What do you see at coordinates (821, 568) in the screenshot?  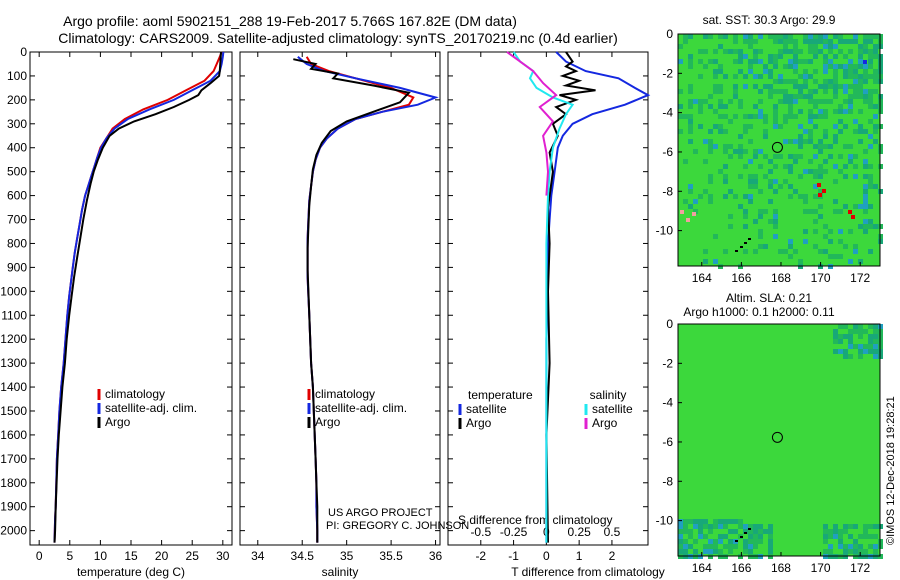 I see `x-tick-label: 170` at bounding box center [821, 568].